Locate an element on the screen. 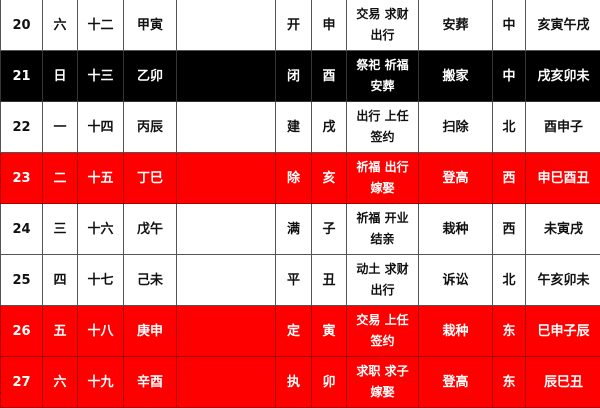  zhi-cell: 酉 is located at coordinates (329, 76).